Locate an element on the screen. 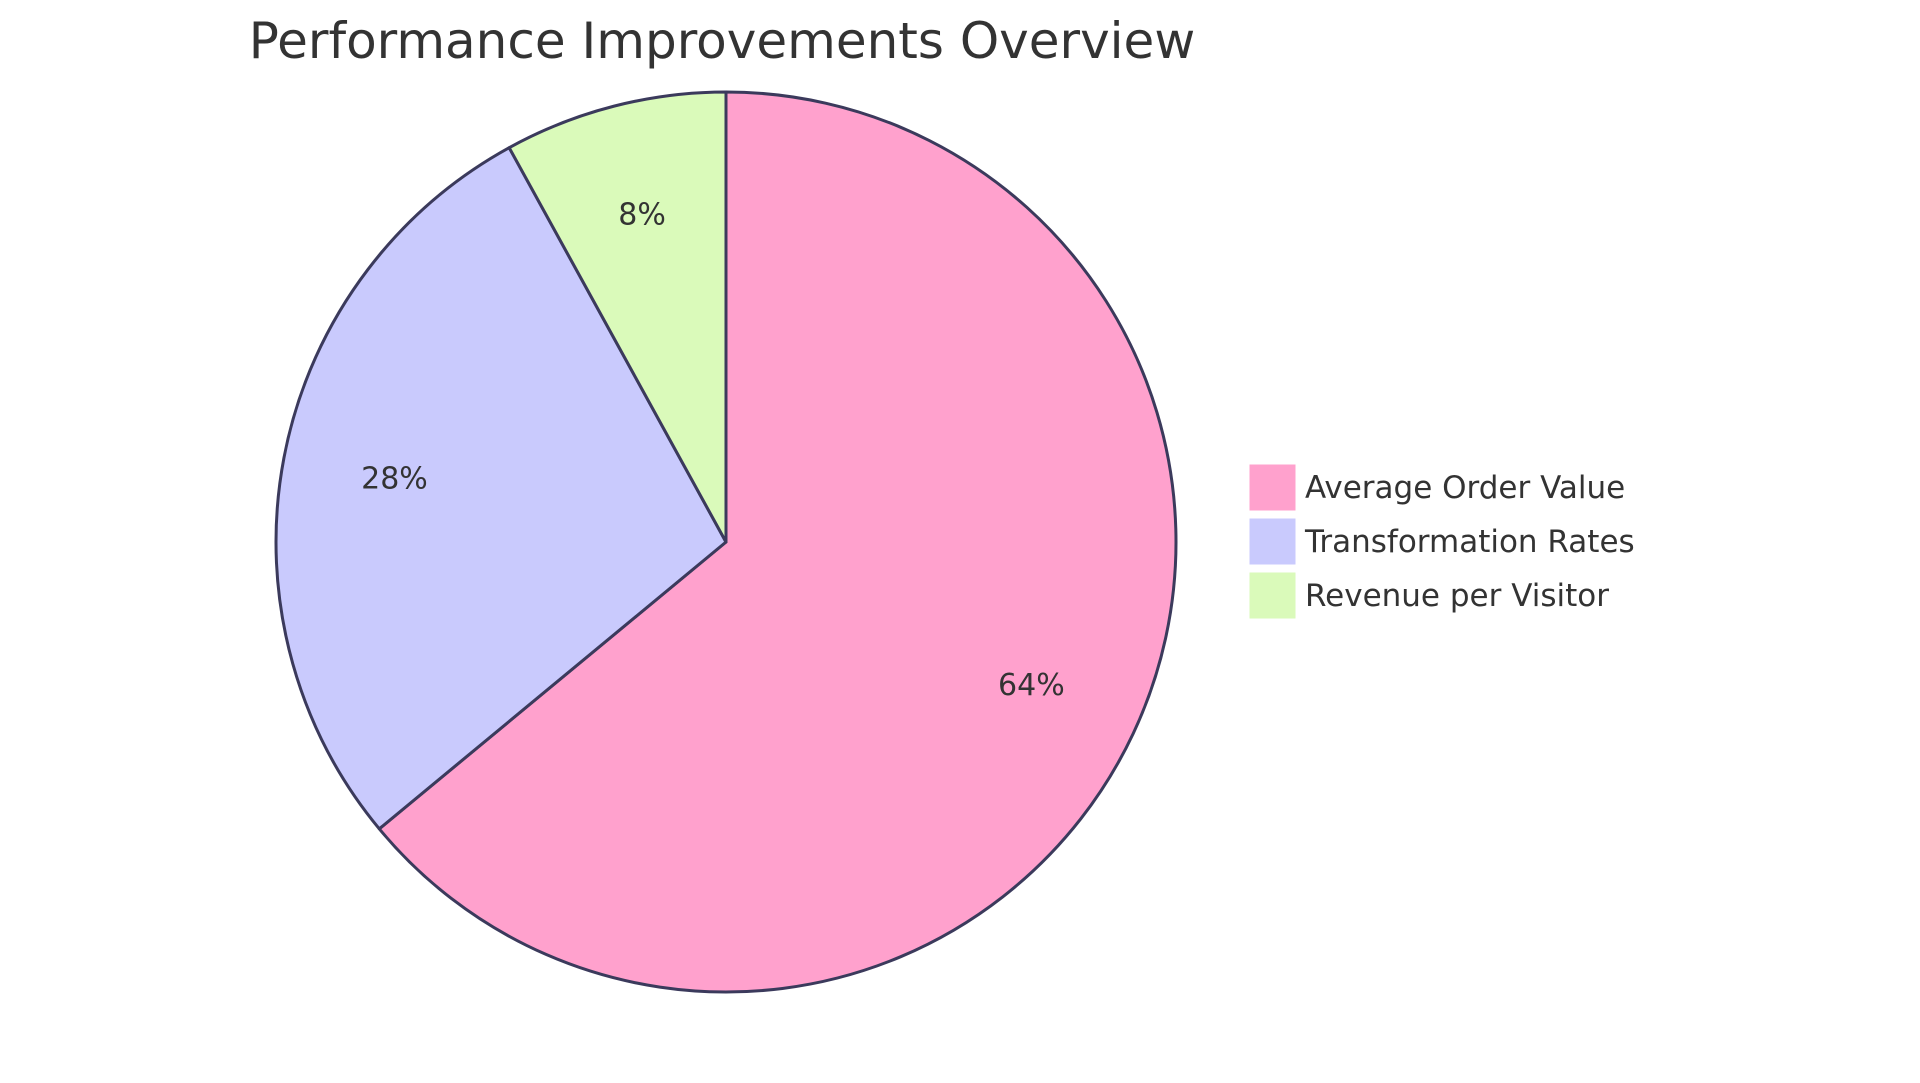 This screenshot has width=1920, height=1083. pie-slice-transformation-rates is located at coordinates (501, 488).